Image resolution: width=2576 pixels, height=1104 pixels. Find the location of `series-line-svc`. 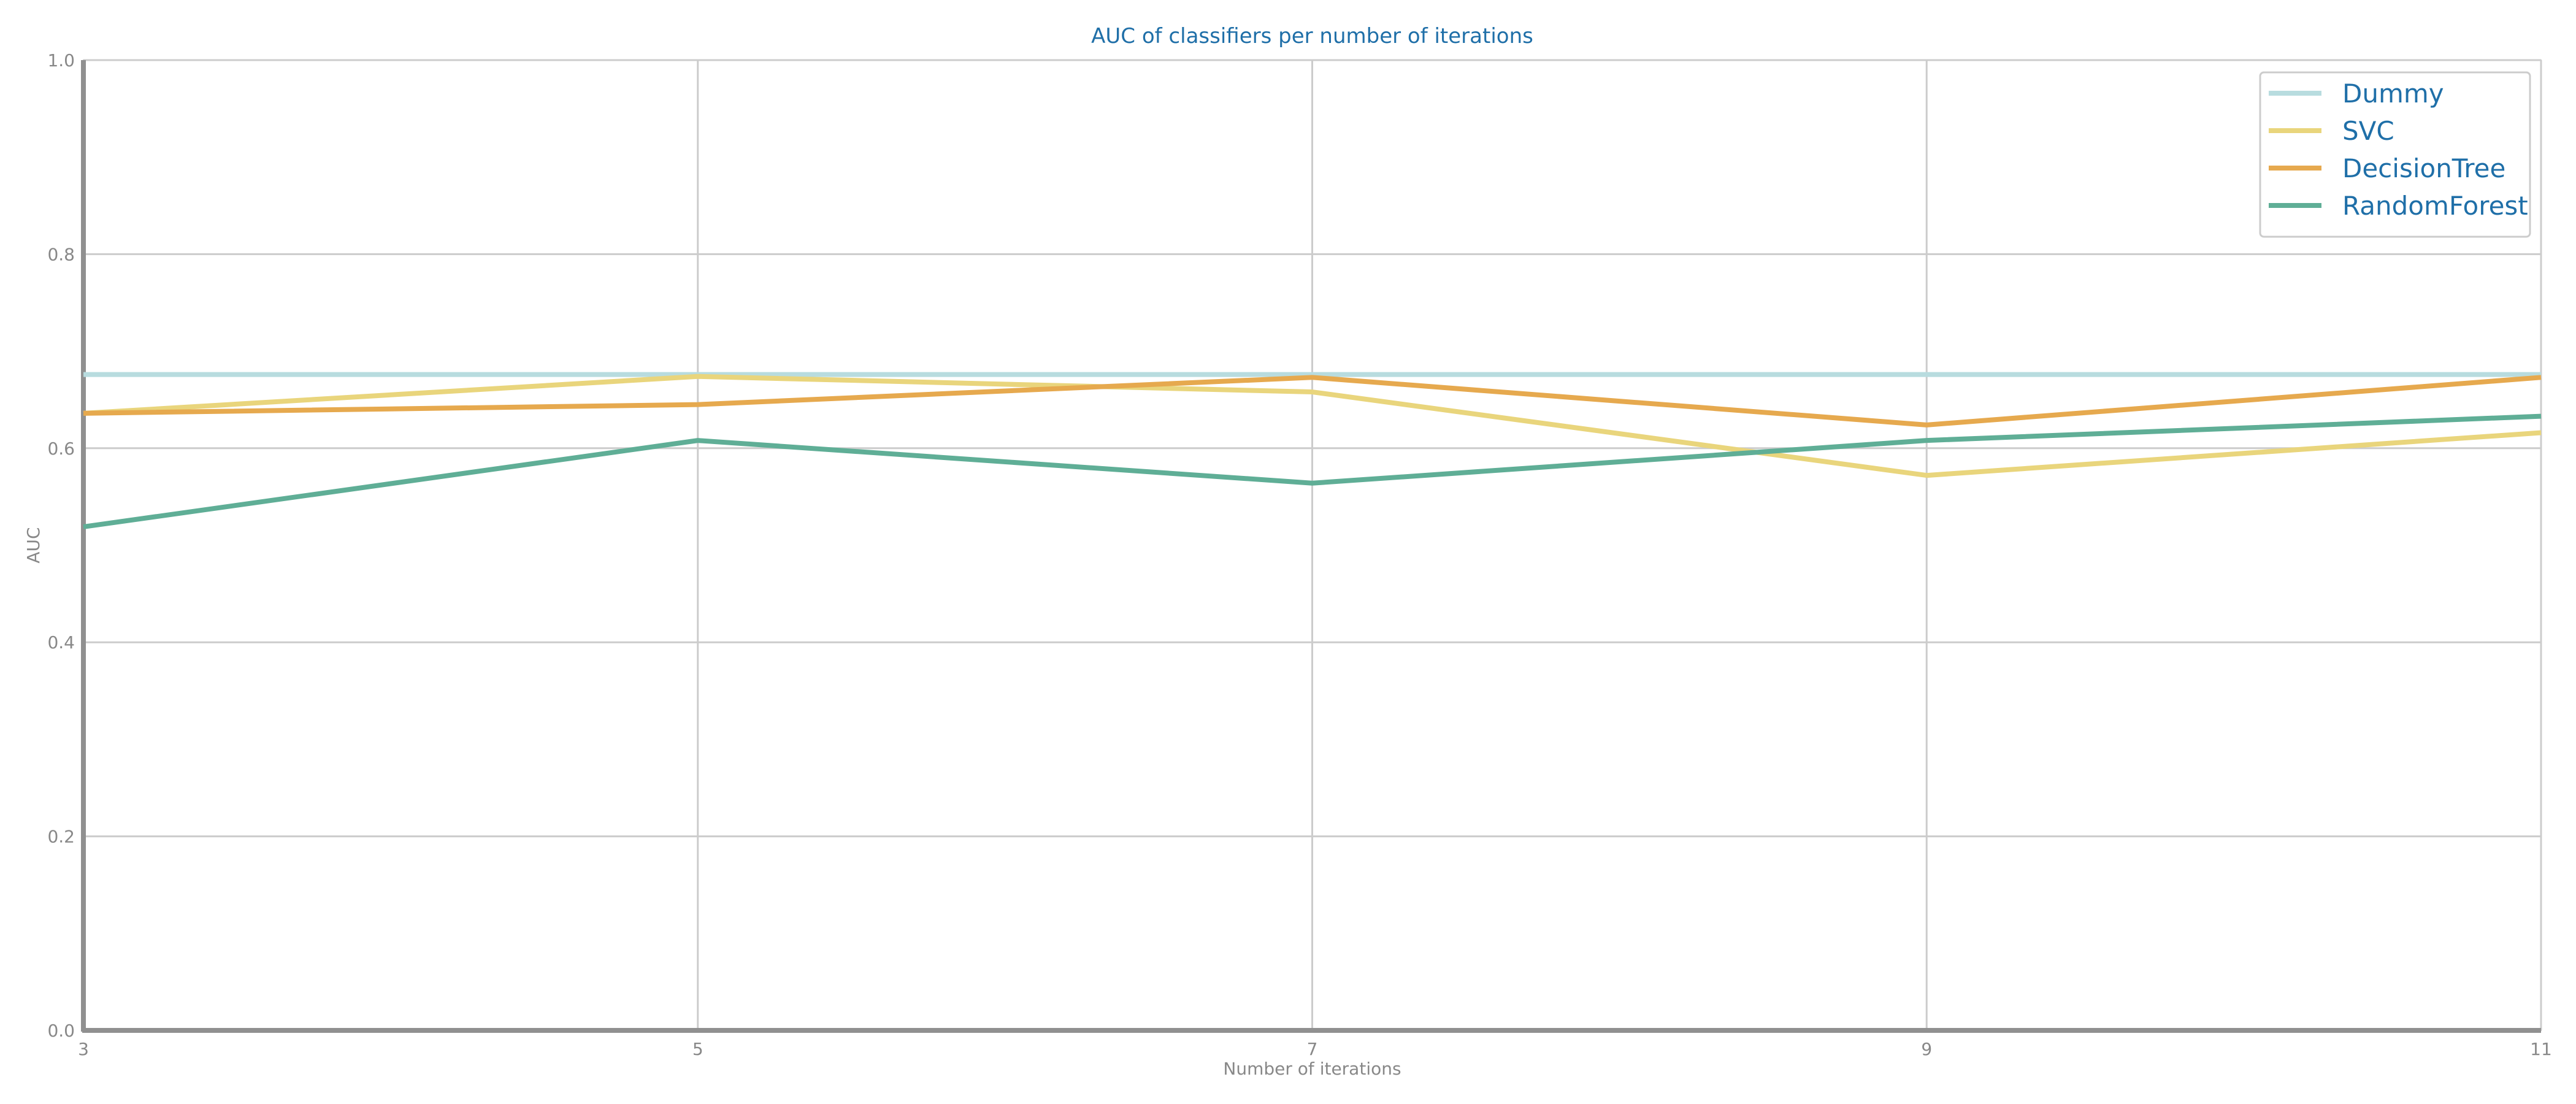

series-line-svc is located at coordinates (1312, 426).